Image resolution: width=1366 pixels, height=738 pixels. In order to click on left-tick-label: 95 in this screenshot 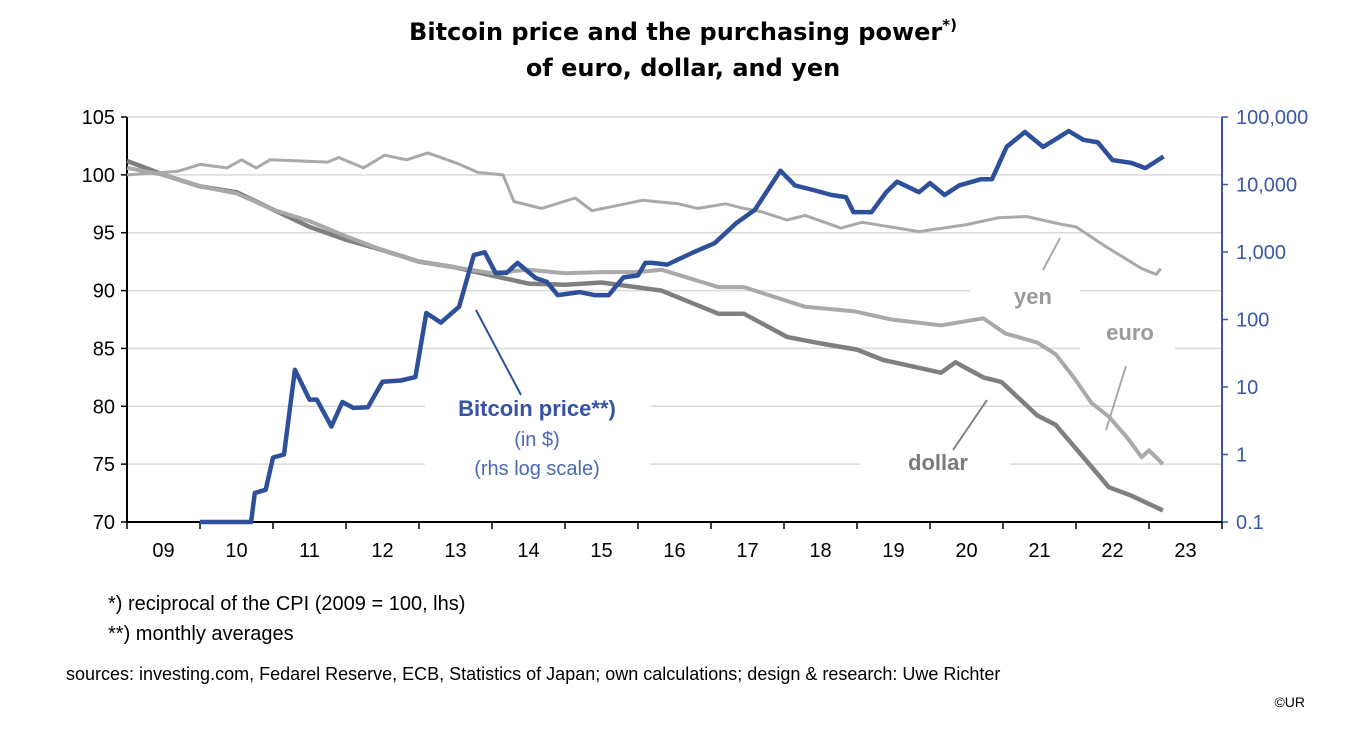, I will do `click(104, 234)`.